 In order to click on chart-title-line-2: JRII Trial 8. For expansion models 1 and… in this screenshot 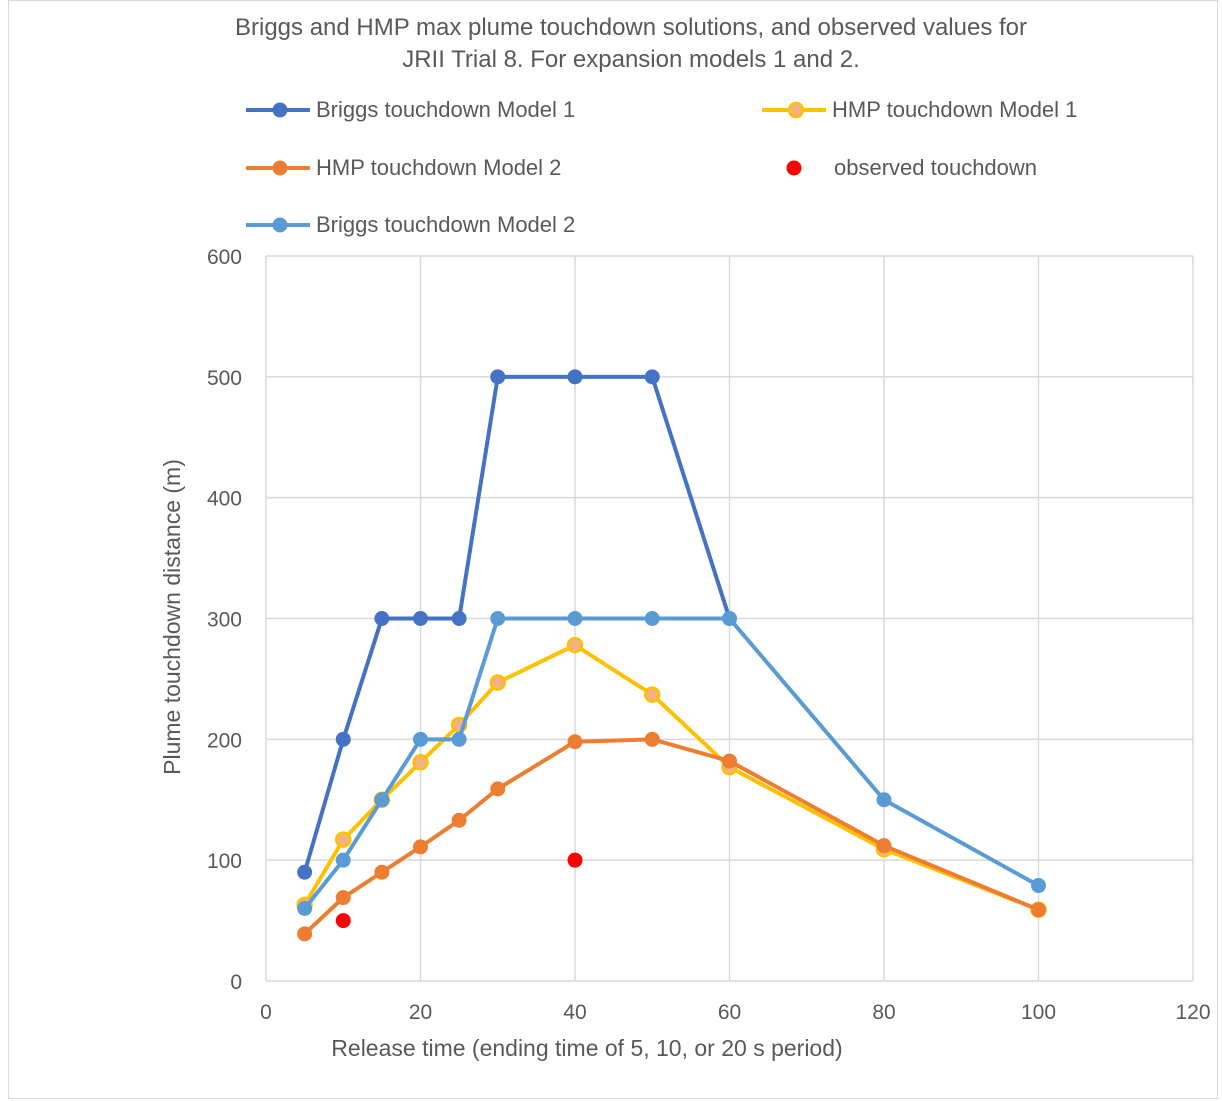, I will do `click(631, 59)`.